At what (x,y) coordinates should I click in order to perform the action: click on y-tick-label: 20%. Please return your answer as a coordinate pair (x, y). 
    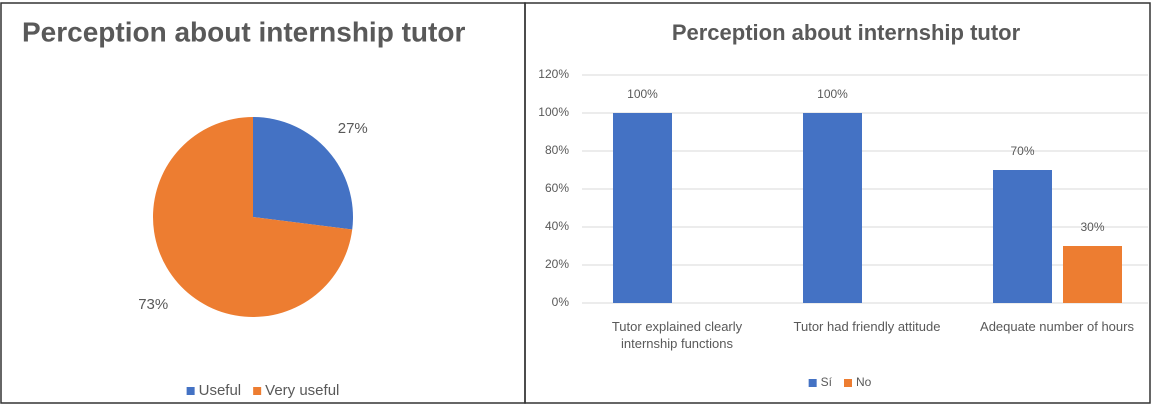
    Looking at the image, I should click on (557, 264).